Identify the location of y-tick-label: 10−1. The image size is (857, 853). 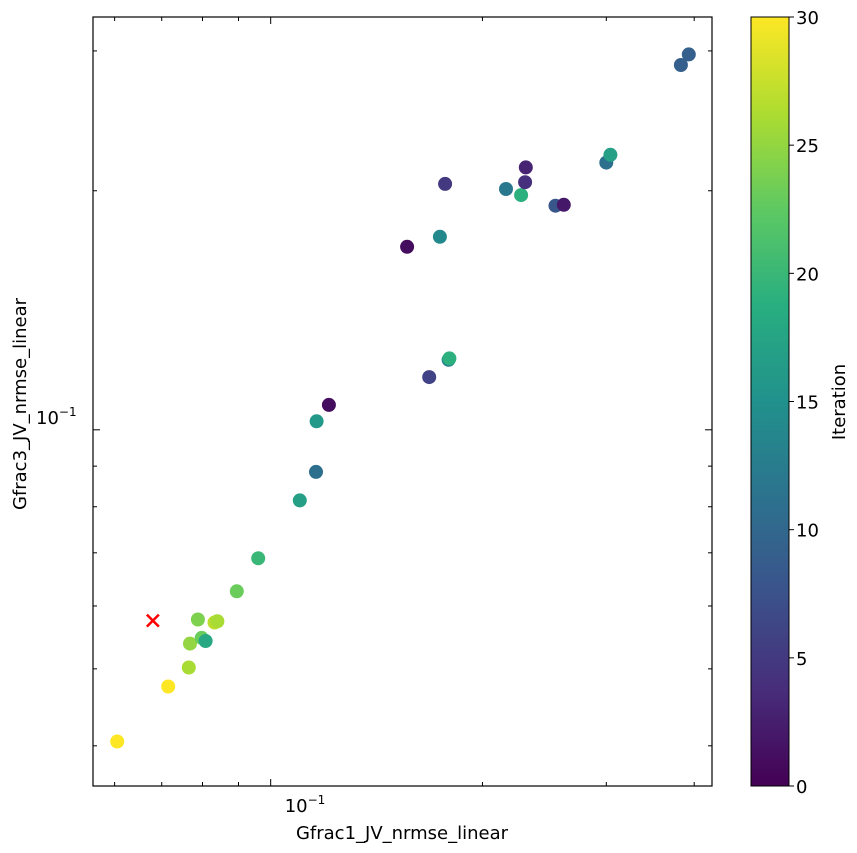
(56, 417).